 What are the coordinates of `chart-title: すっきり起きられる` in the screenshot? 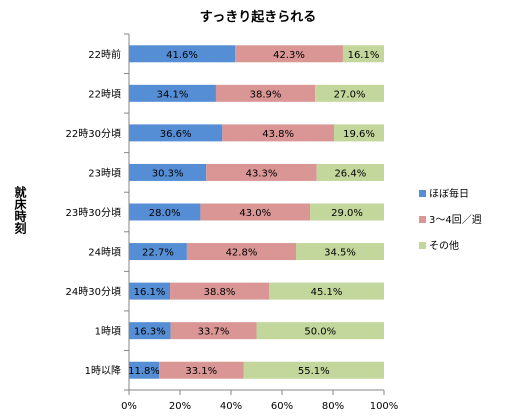 It's located at (258, 17).